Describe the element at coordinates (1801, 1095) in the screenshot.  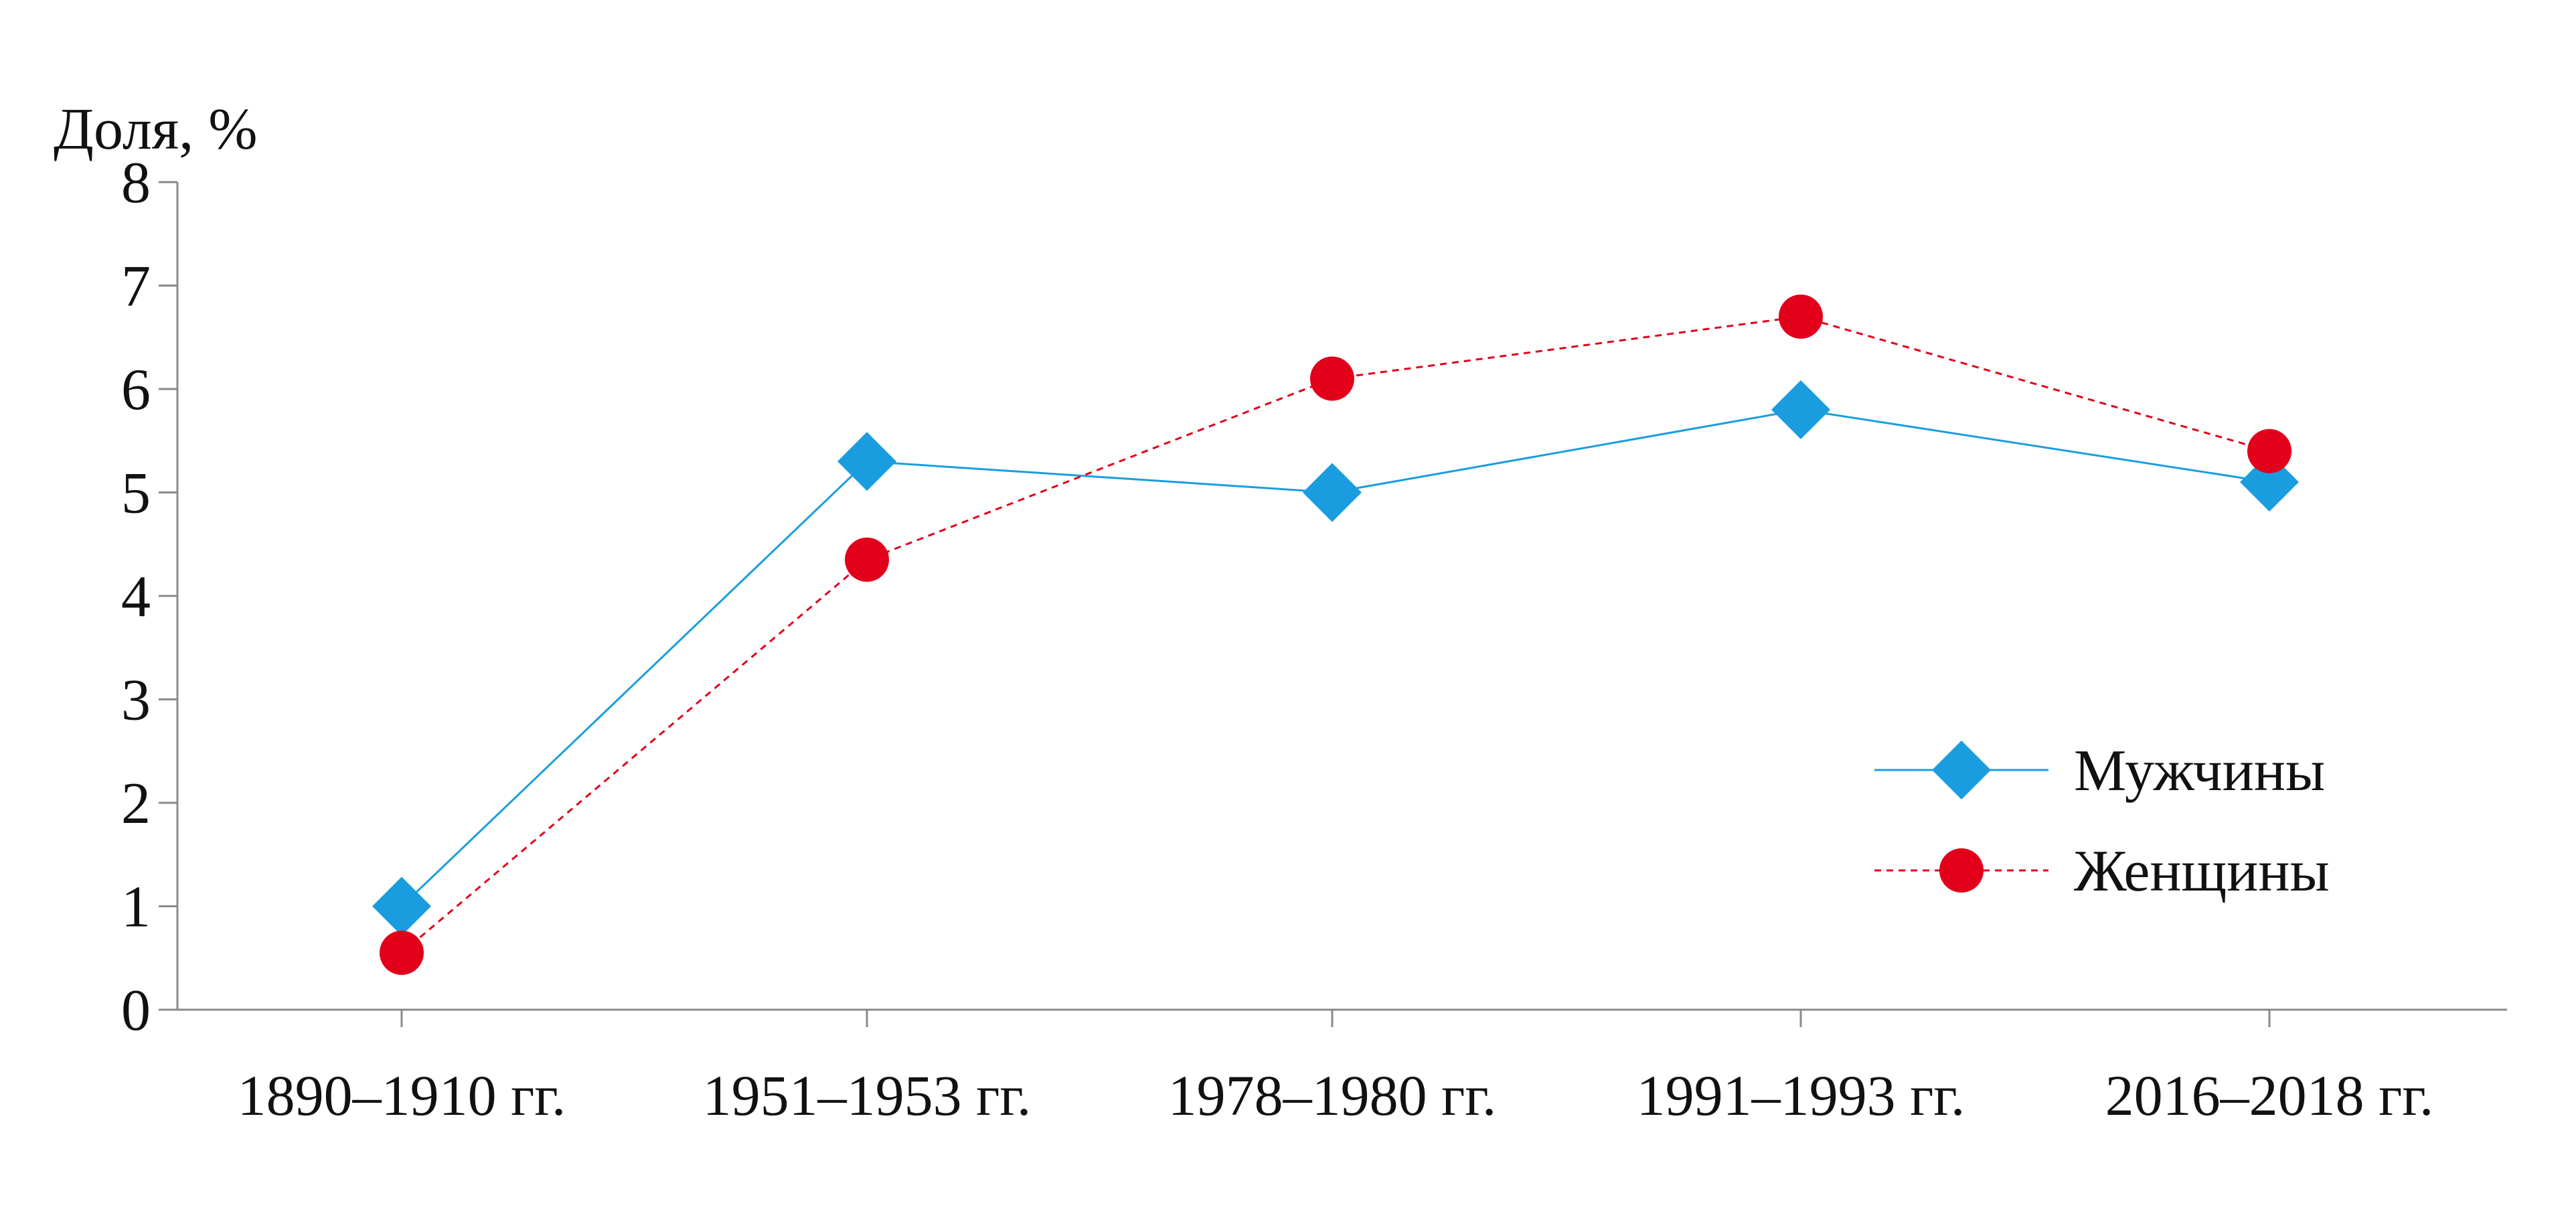
I see `x-tick-label: 1991–1993 гг.` at that location.